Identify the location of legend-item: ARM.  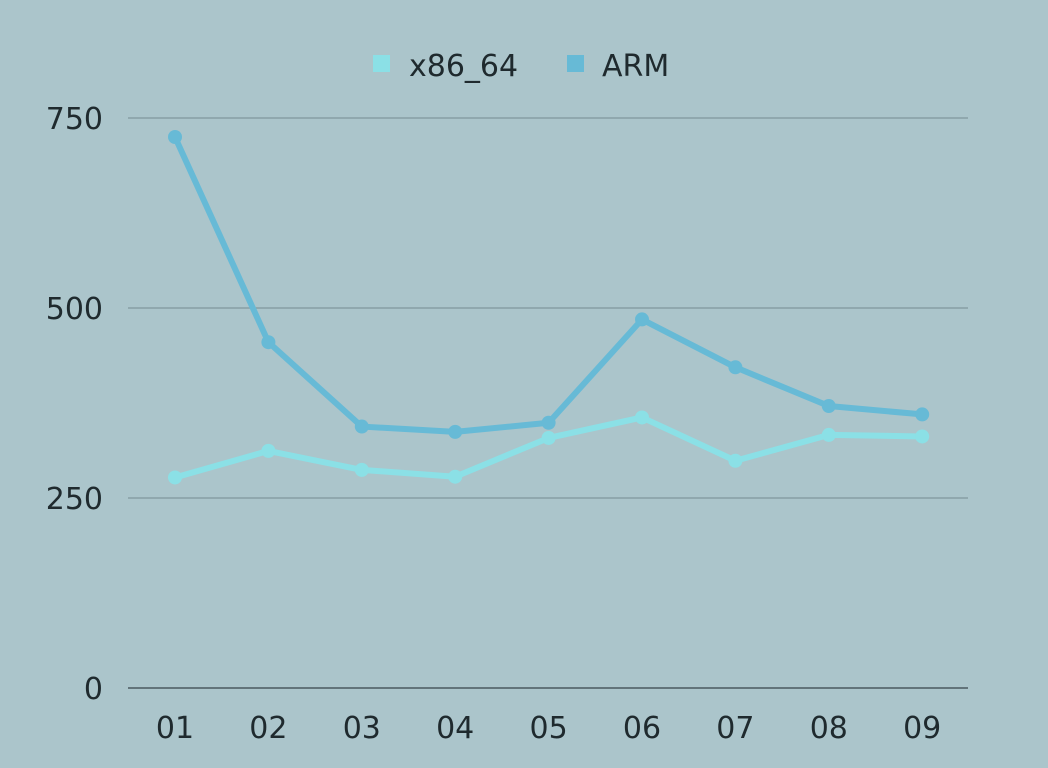
(618, 66).